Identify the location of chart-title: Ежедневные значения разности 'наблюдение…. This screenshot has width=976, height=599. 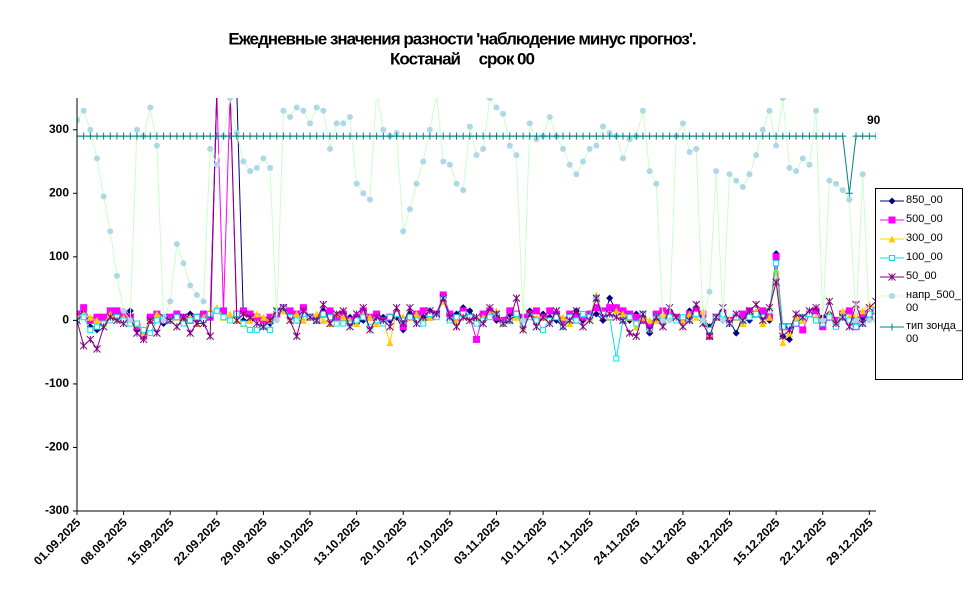
(461, 38).